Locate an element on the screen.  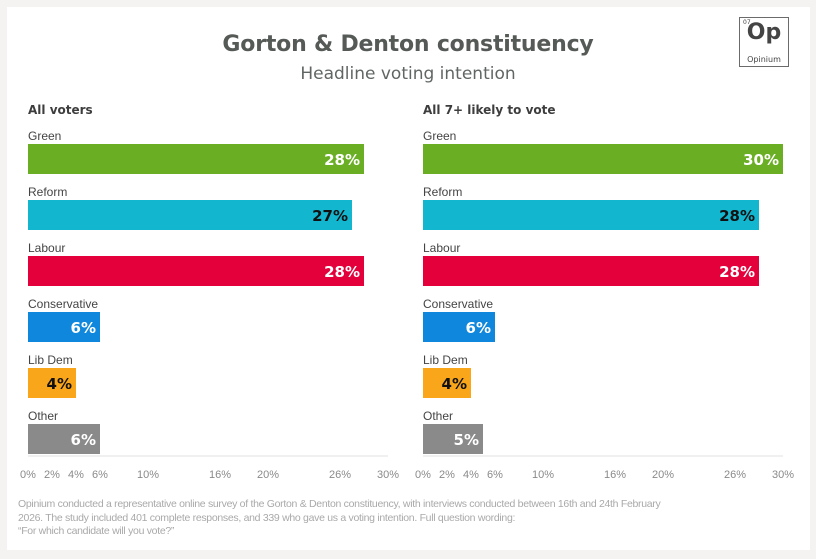
logo-symbol: Op is located at coordinates (764, 32).